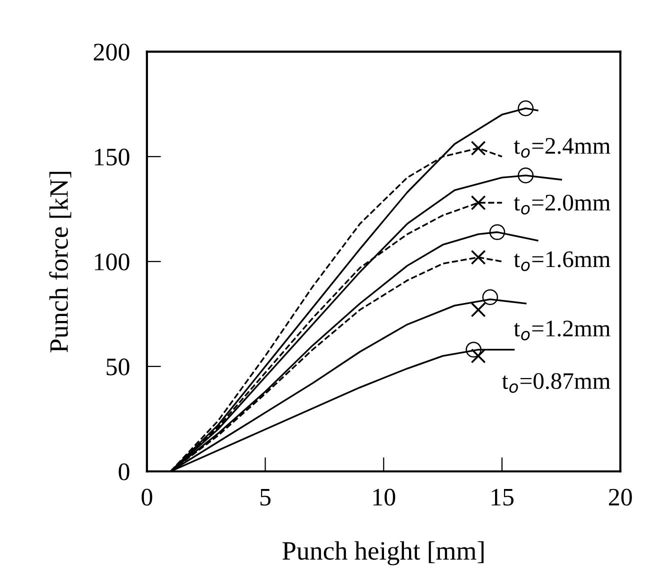 Image resolution: width=653 pixels, height=587 pixels. I want to click on y-tick-label: 50, so click(118, 367).